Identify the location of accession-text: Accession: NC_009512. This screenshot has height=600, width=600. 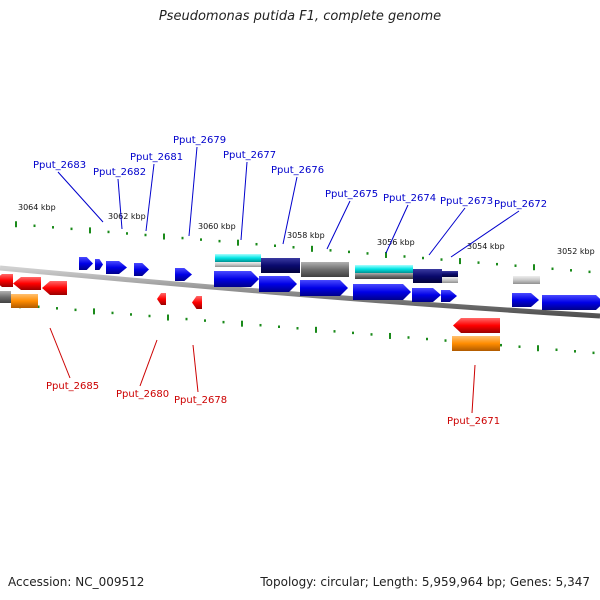
(76, 582).